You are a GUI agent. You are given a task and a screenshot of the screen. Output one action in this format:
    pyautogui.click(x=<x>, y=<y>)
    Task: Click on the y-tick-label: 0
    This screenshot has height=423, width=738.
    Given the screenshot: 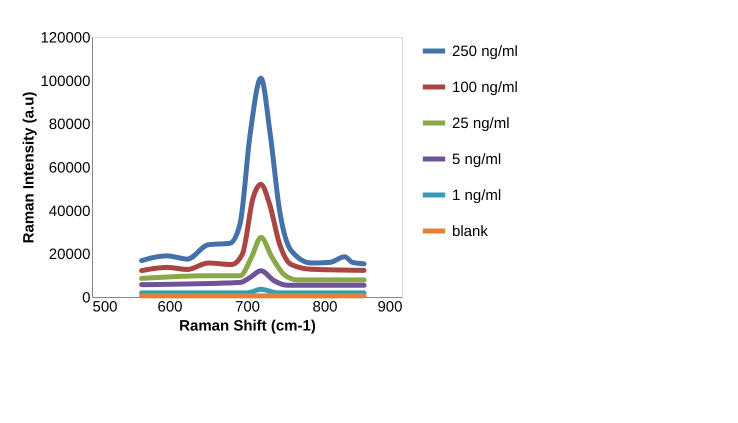 What is the action you would take?
    pyautogui.click(x=86, y=298)
    